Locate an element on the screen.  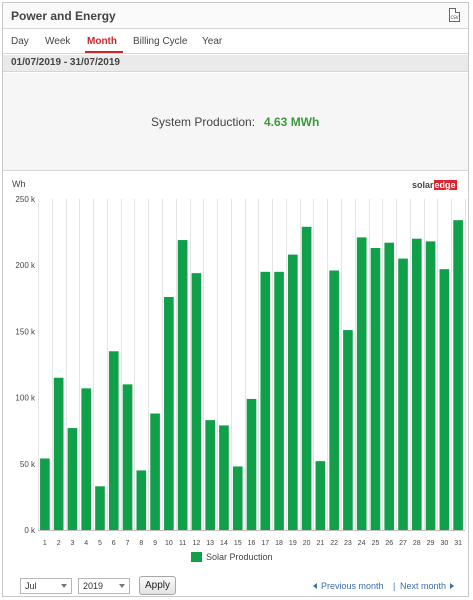
x-tick-label: 7 is located at coordinates (128, 543).